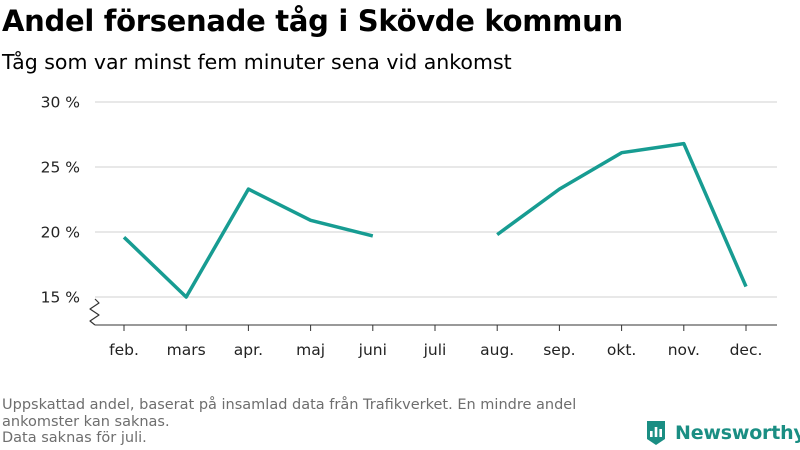 Image resolution: width=800 pixels, height=450 pixels. I want to click on x-tick-label: nov., so click(684, 350).